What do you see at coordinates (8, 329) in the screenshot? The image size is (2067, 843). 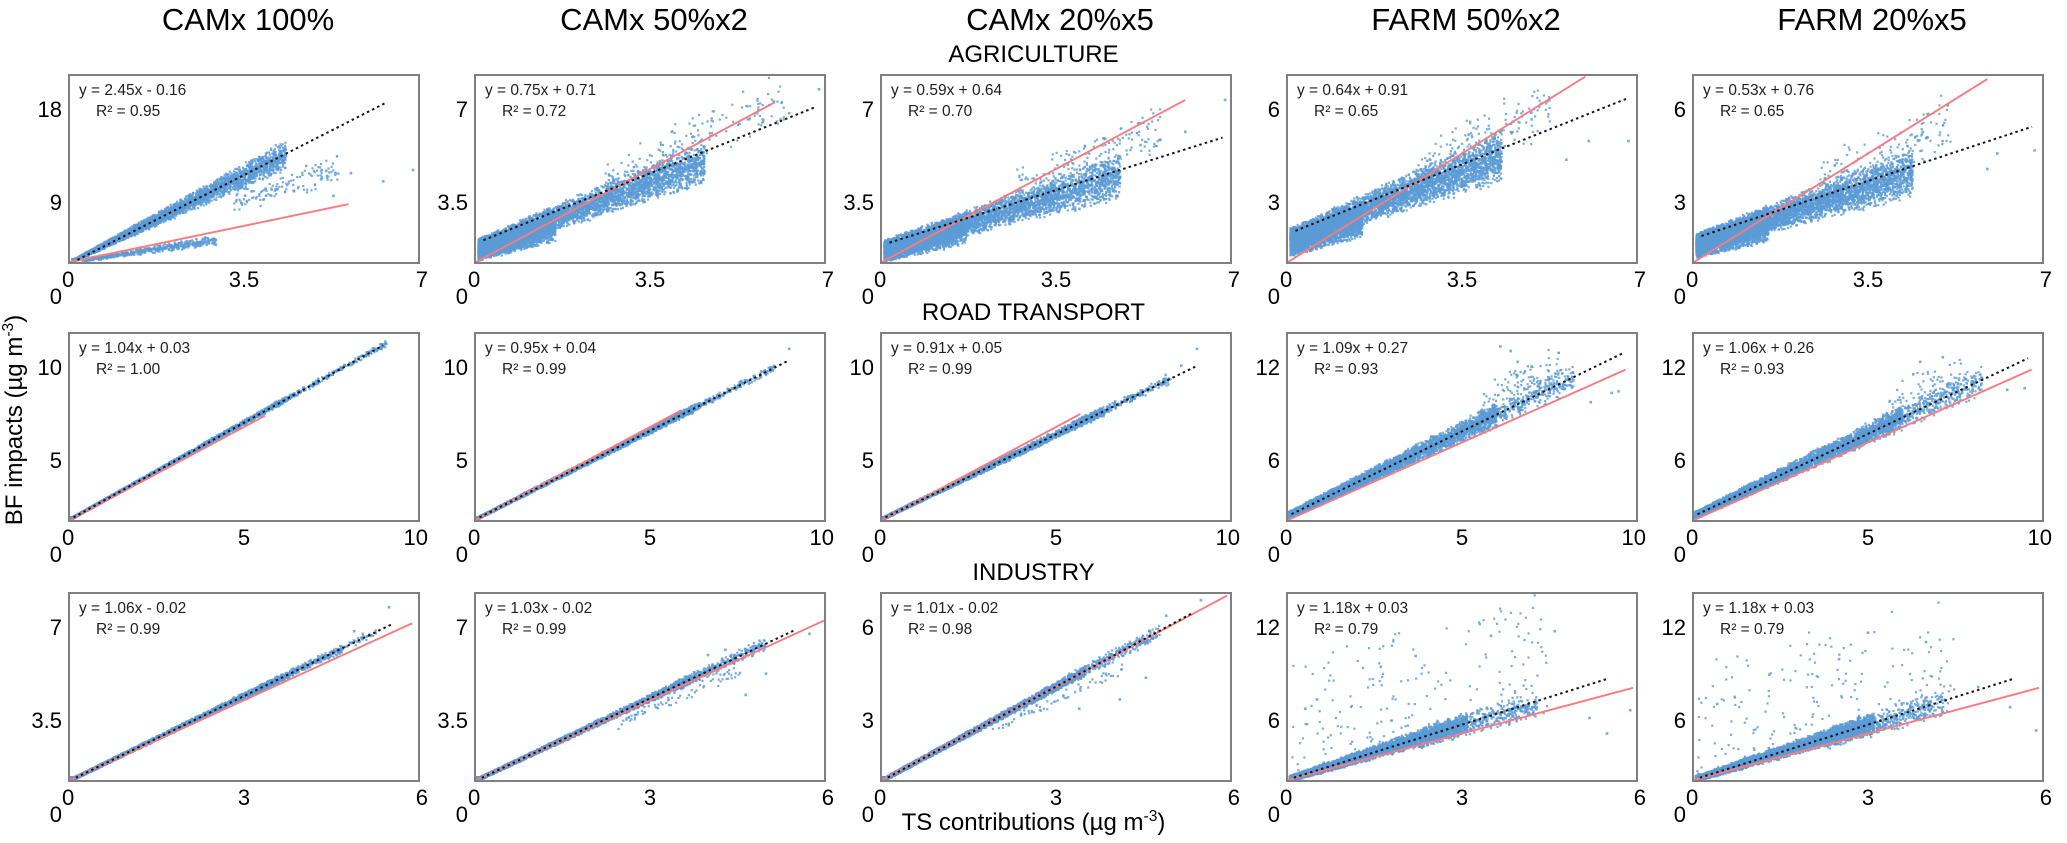 I see `y-axis-title-sup: -3` at bounding box center [8, 329].